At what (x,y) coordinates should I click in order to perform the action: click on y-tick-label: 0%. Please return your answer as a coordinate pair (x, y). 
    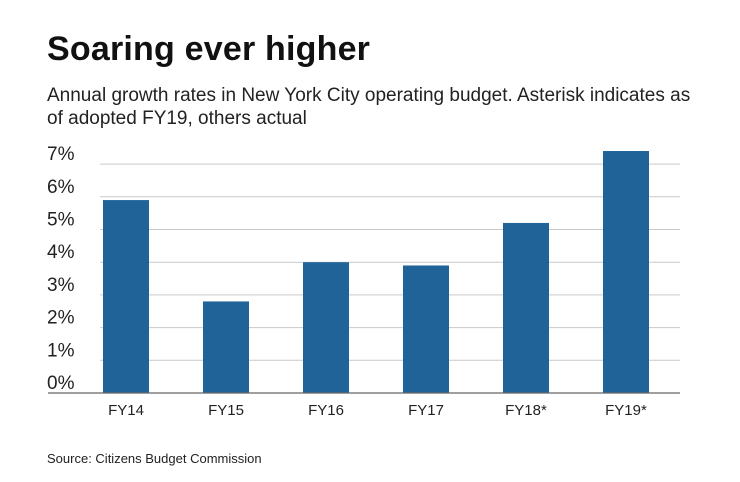
    Looking at the image, I should click on (61, 383).